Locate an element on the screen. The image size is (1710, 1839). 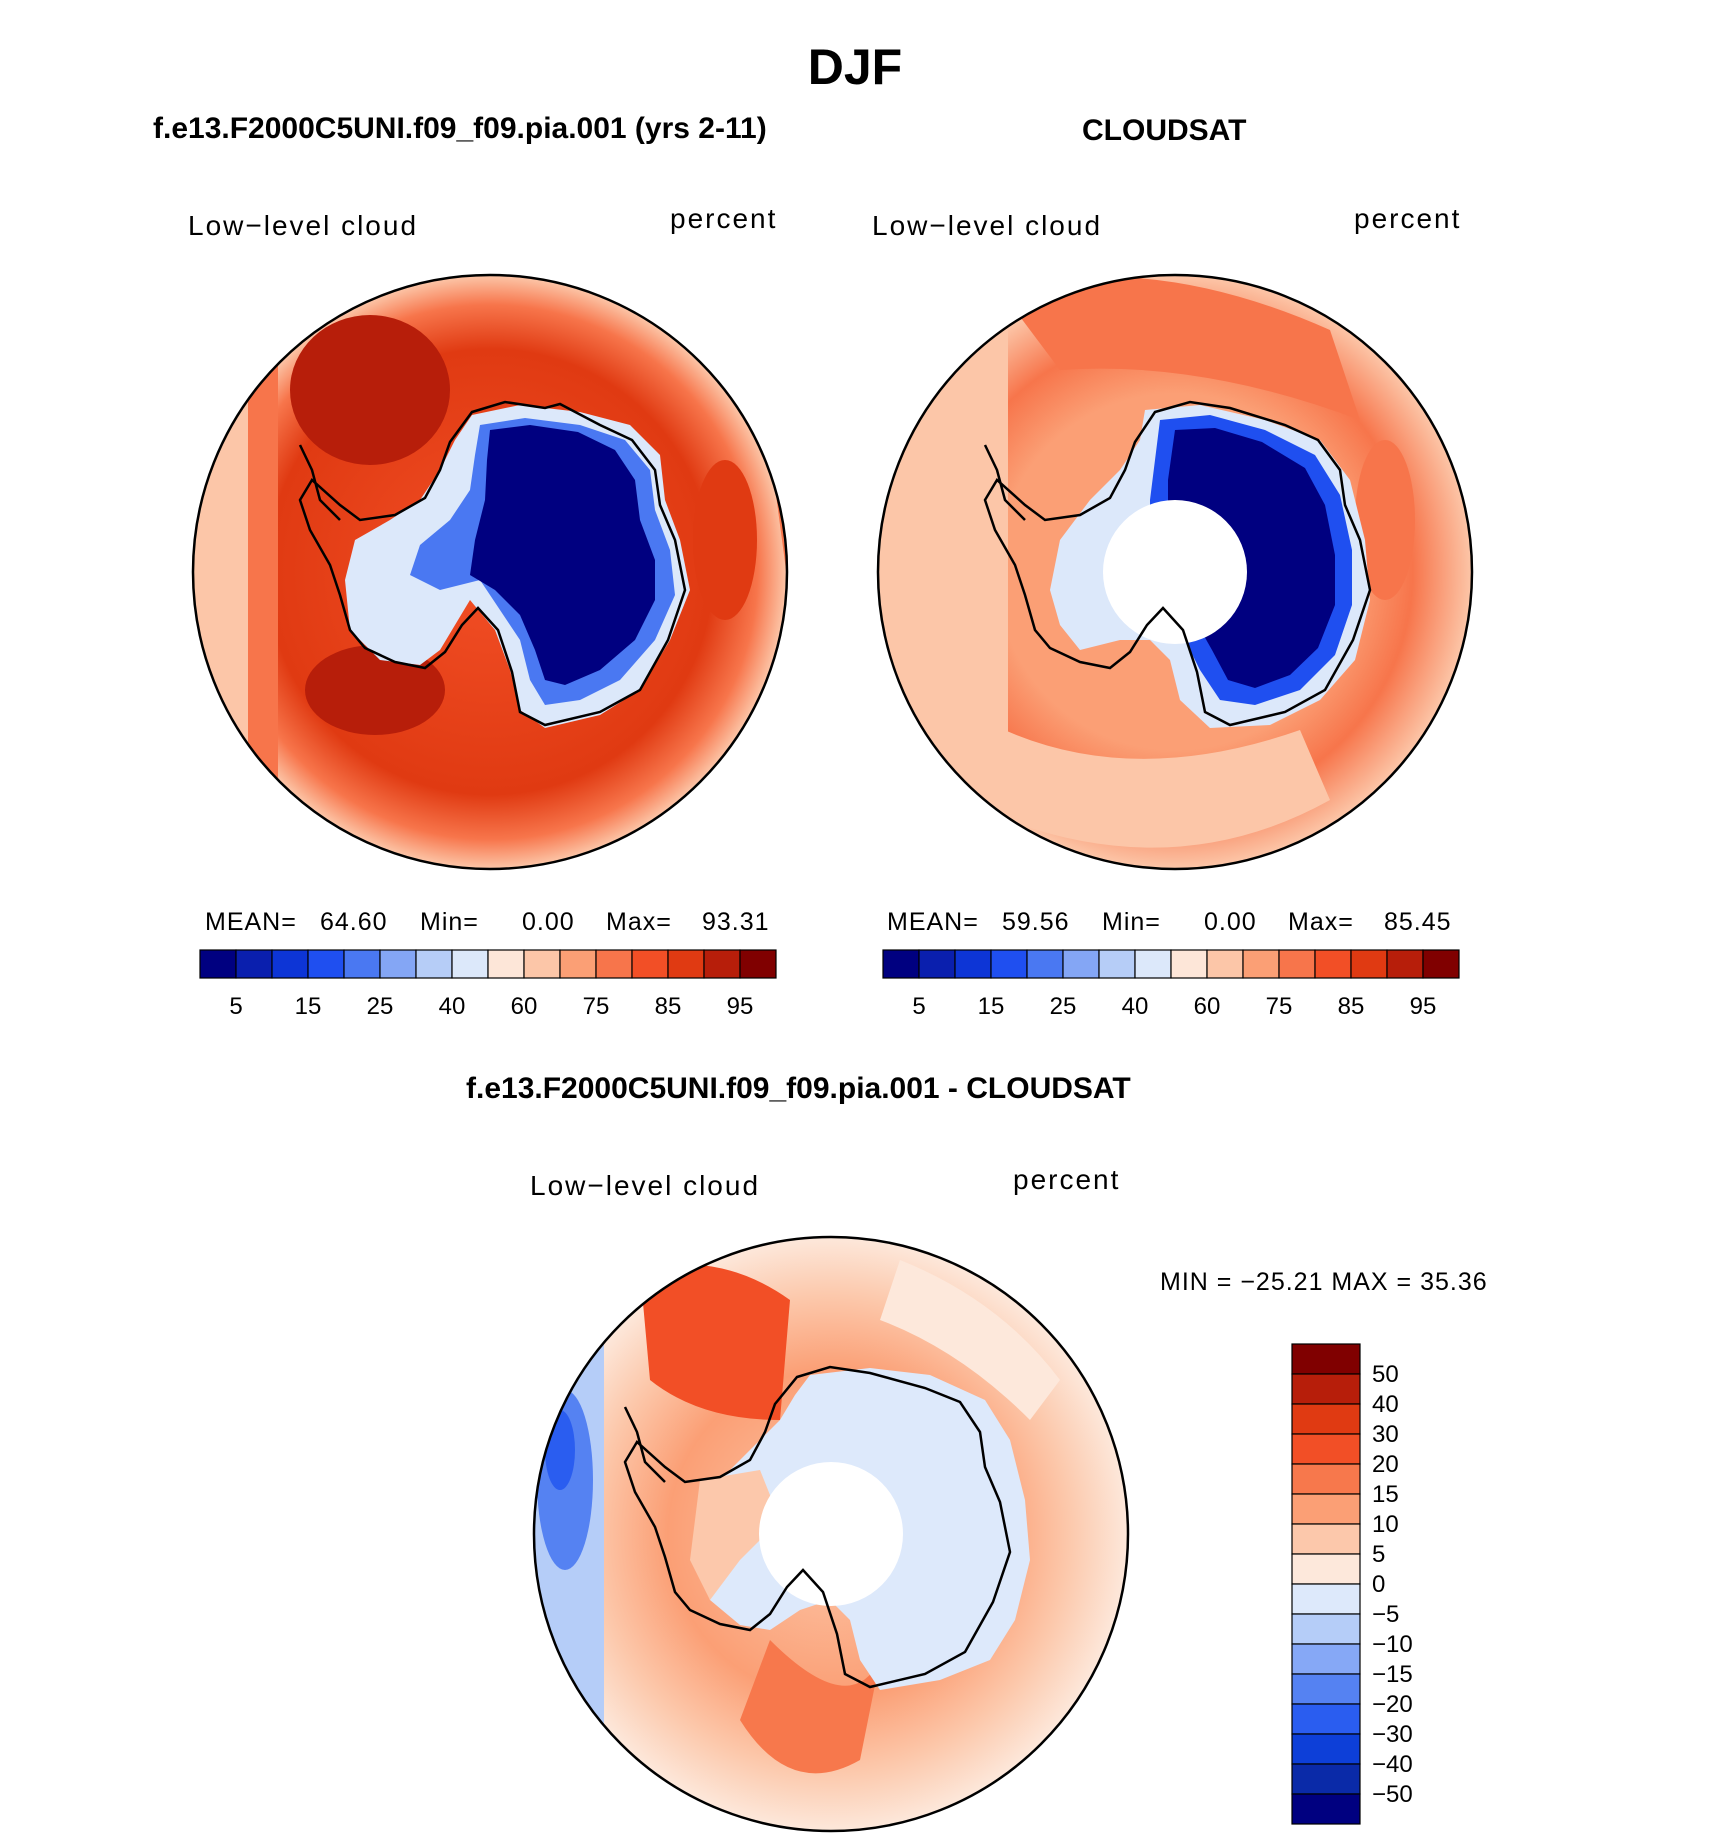
panel-right-title: CLOUDSAT is located at coordinates (1164, 130).